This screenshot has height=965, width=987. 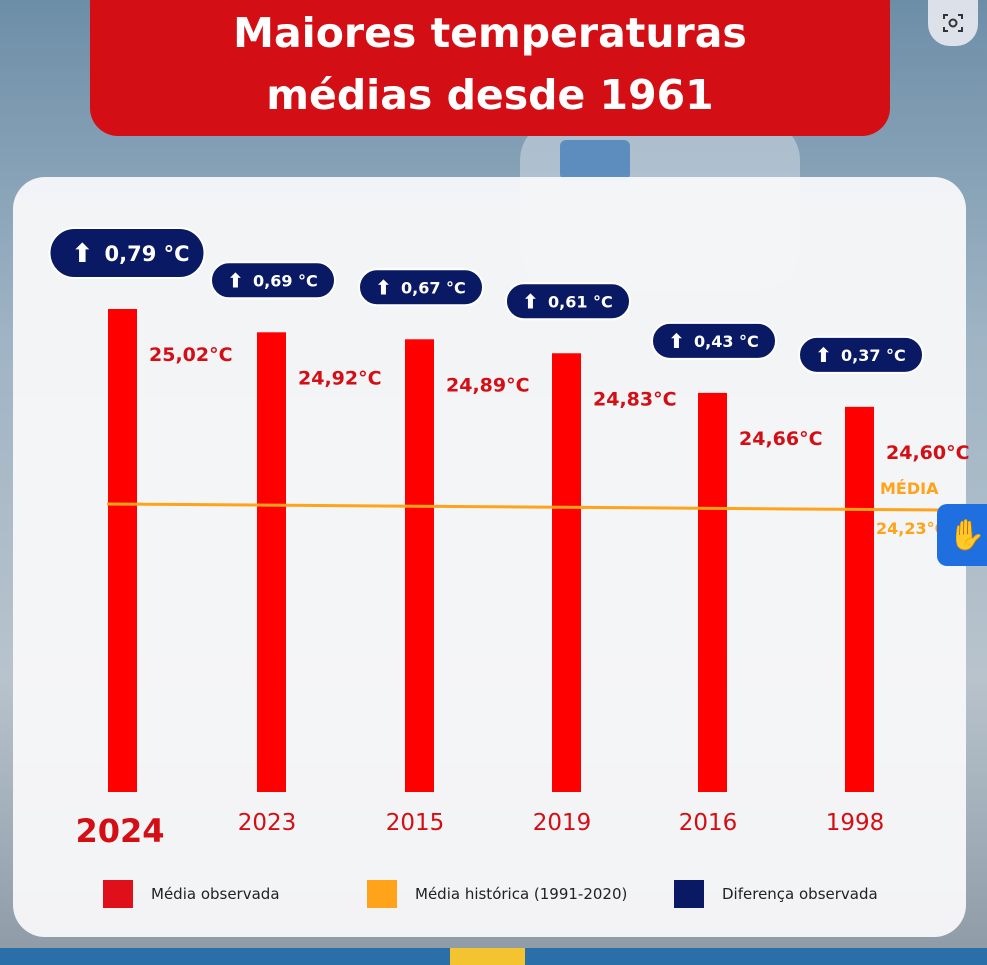 I want to click on category-label-2024: 2024, so click(x=119, y=831).